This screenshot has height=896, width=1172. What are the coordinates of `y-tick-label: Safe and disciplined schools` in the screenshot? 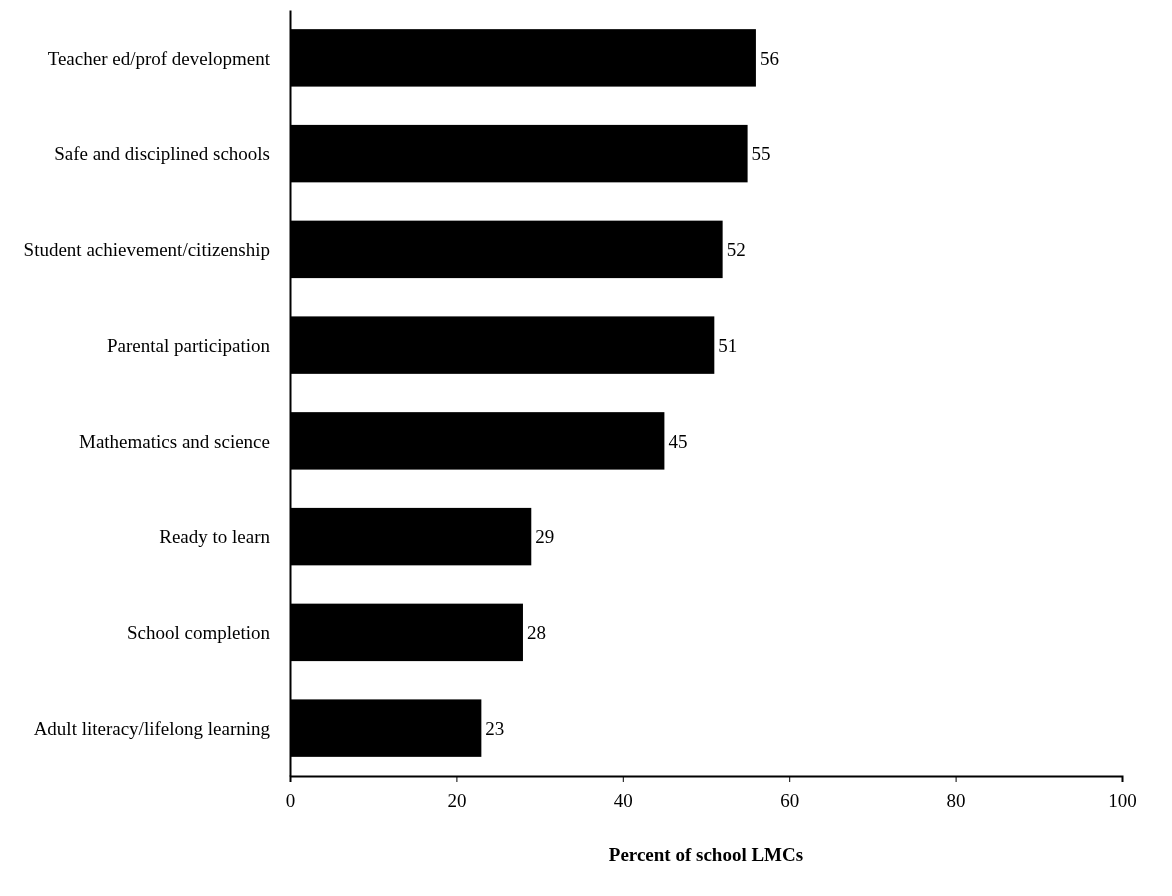 It's located at (162, 154).